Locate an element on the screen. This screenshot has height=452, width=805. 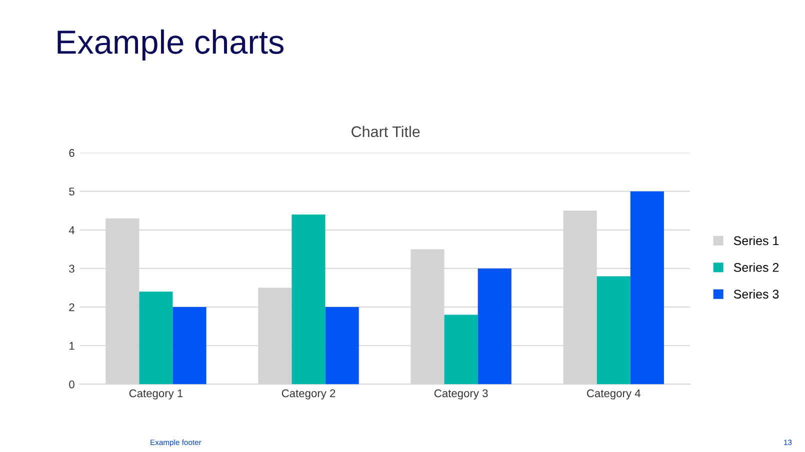
legend-label: Series 2 is located at coordinates (756, 267).